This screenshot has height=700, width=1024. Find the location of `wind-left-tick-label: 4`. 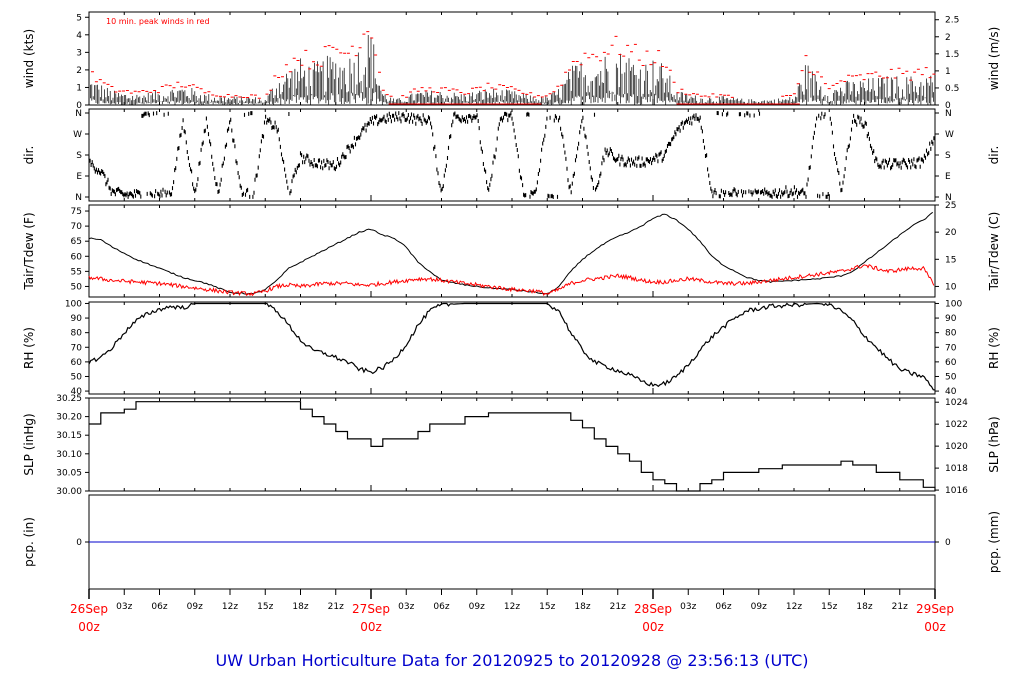

wind-left-tick-label: 4 is located at coordinates (79, 36).